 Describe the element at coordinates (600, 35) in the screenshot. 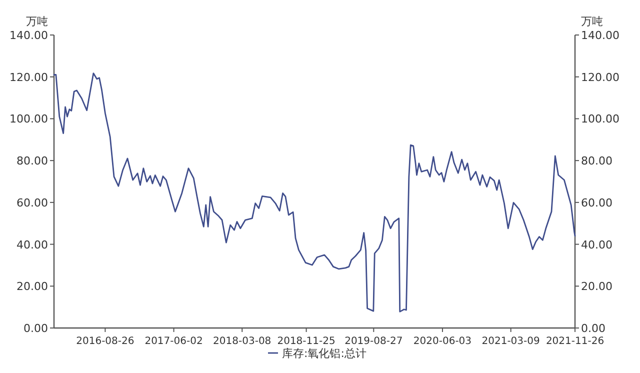

I see `y2-tick-label: 140.00` at that location.